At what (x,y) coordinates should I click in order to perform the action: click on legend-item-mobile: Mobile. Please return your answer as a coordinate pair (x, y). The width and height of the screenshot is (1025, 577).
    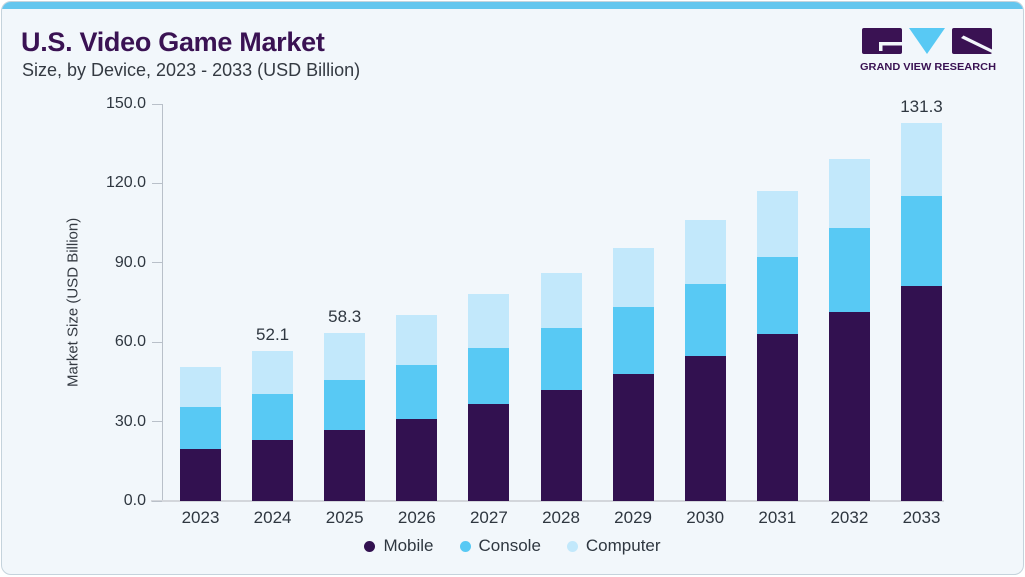
    Looking at the image, I should click on (399, 546).